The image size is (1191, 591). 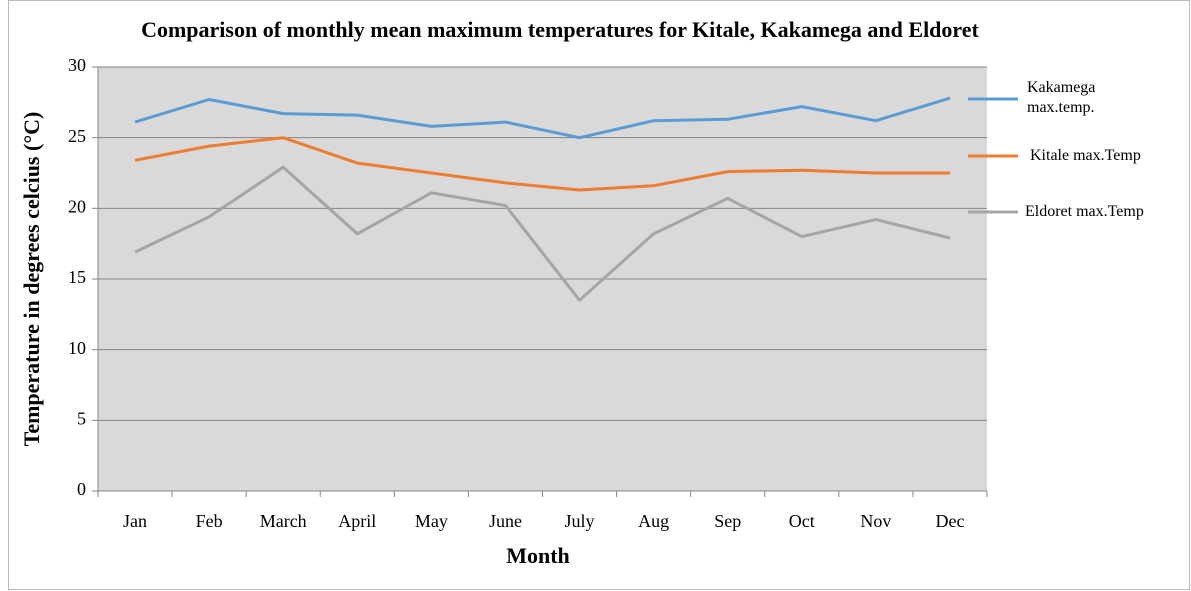 What do you see at coordinates (580, 521) in the screenshot?
I see `x-tick-label: July` at bounding box center [580, 521].